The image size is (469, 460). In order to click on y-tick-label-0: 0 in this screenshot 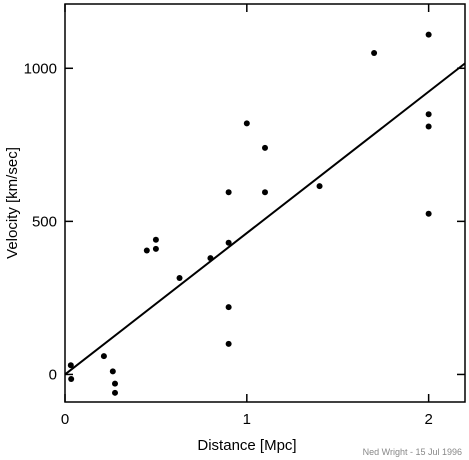, I will do `click(53, 374)`.